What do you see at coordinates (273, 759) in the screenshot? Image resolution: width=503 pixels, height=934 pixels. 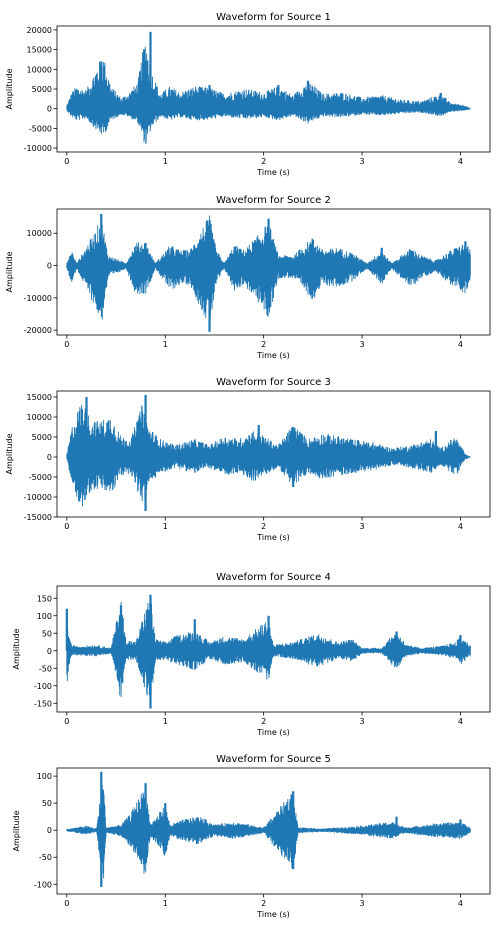 I see `chart-title: Waveform for Source 5` at bounding box center [273, 759].